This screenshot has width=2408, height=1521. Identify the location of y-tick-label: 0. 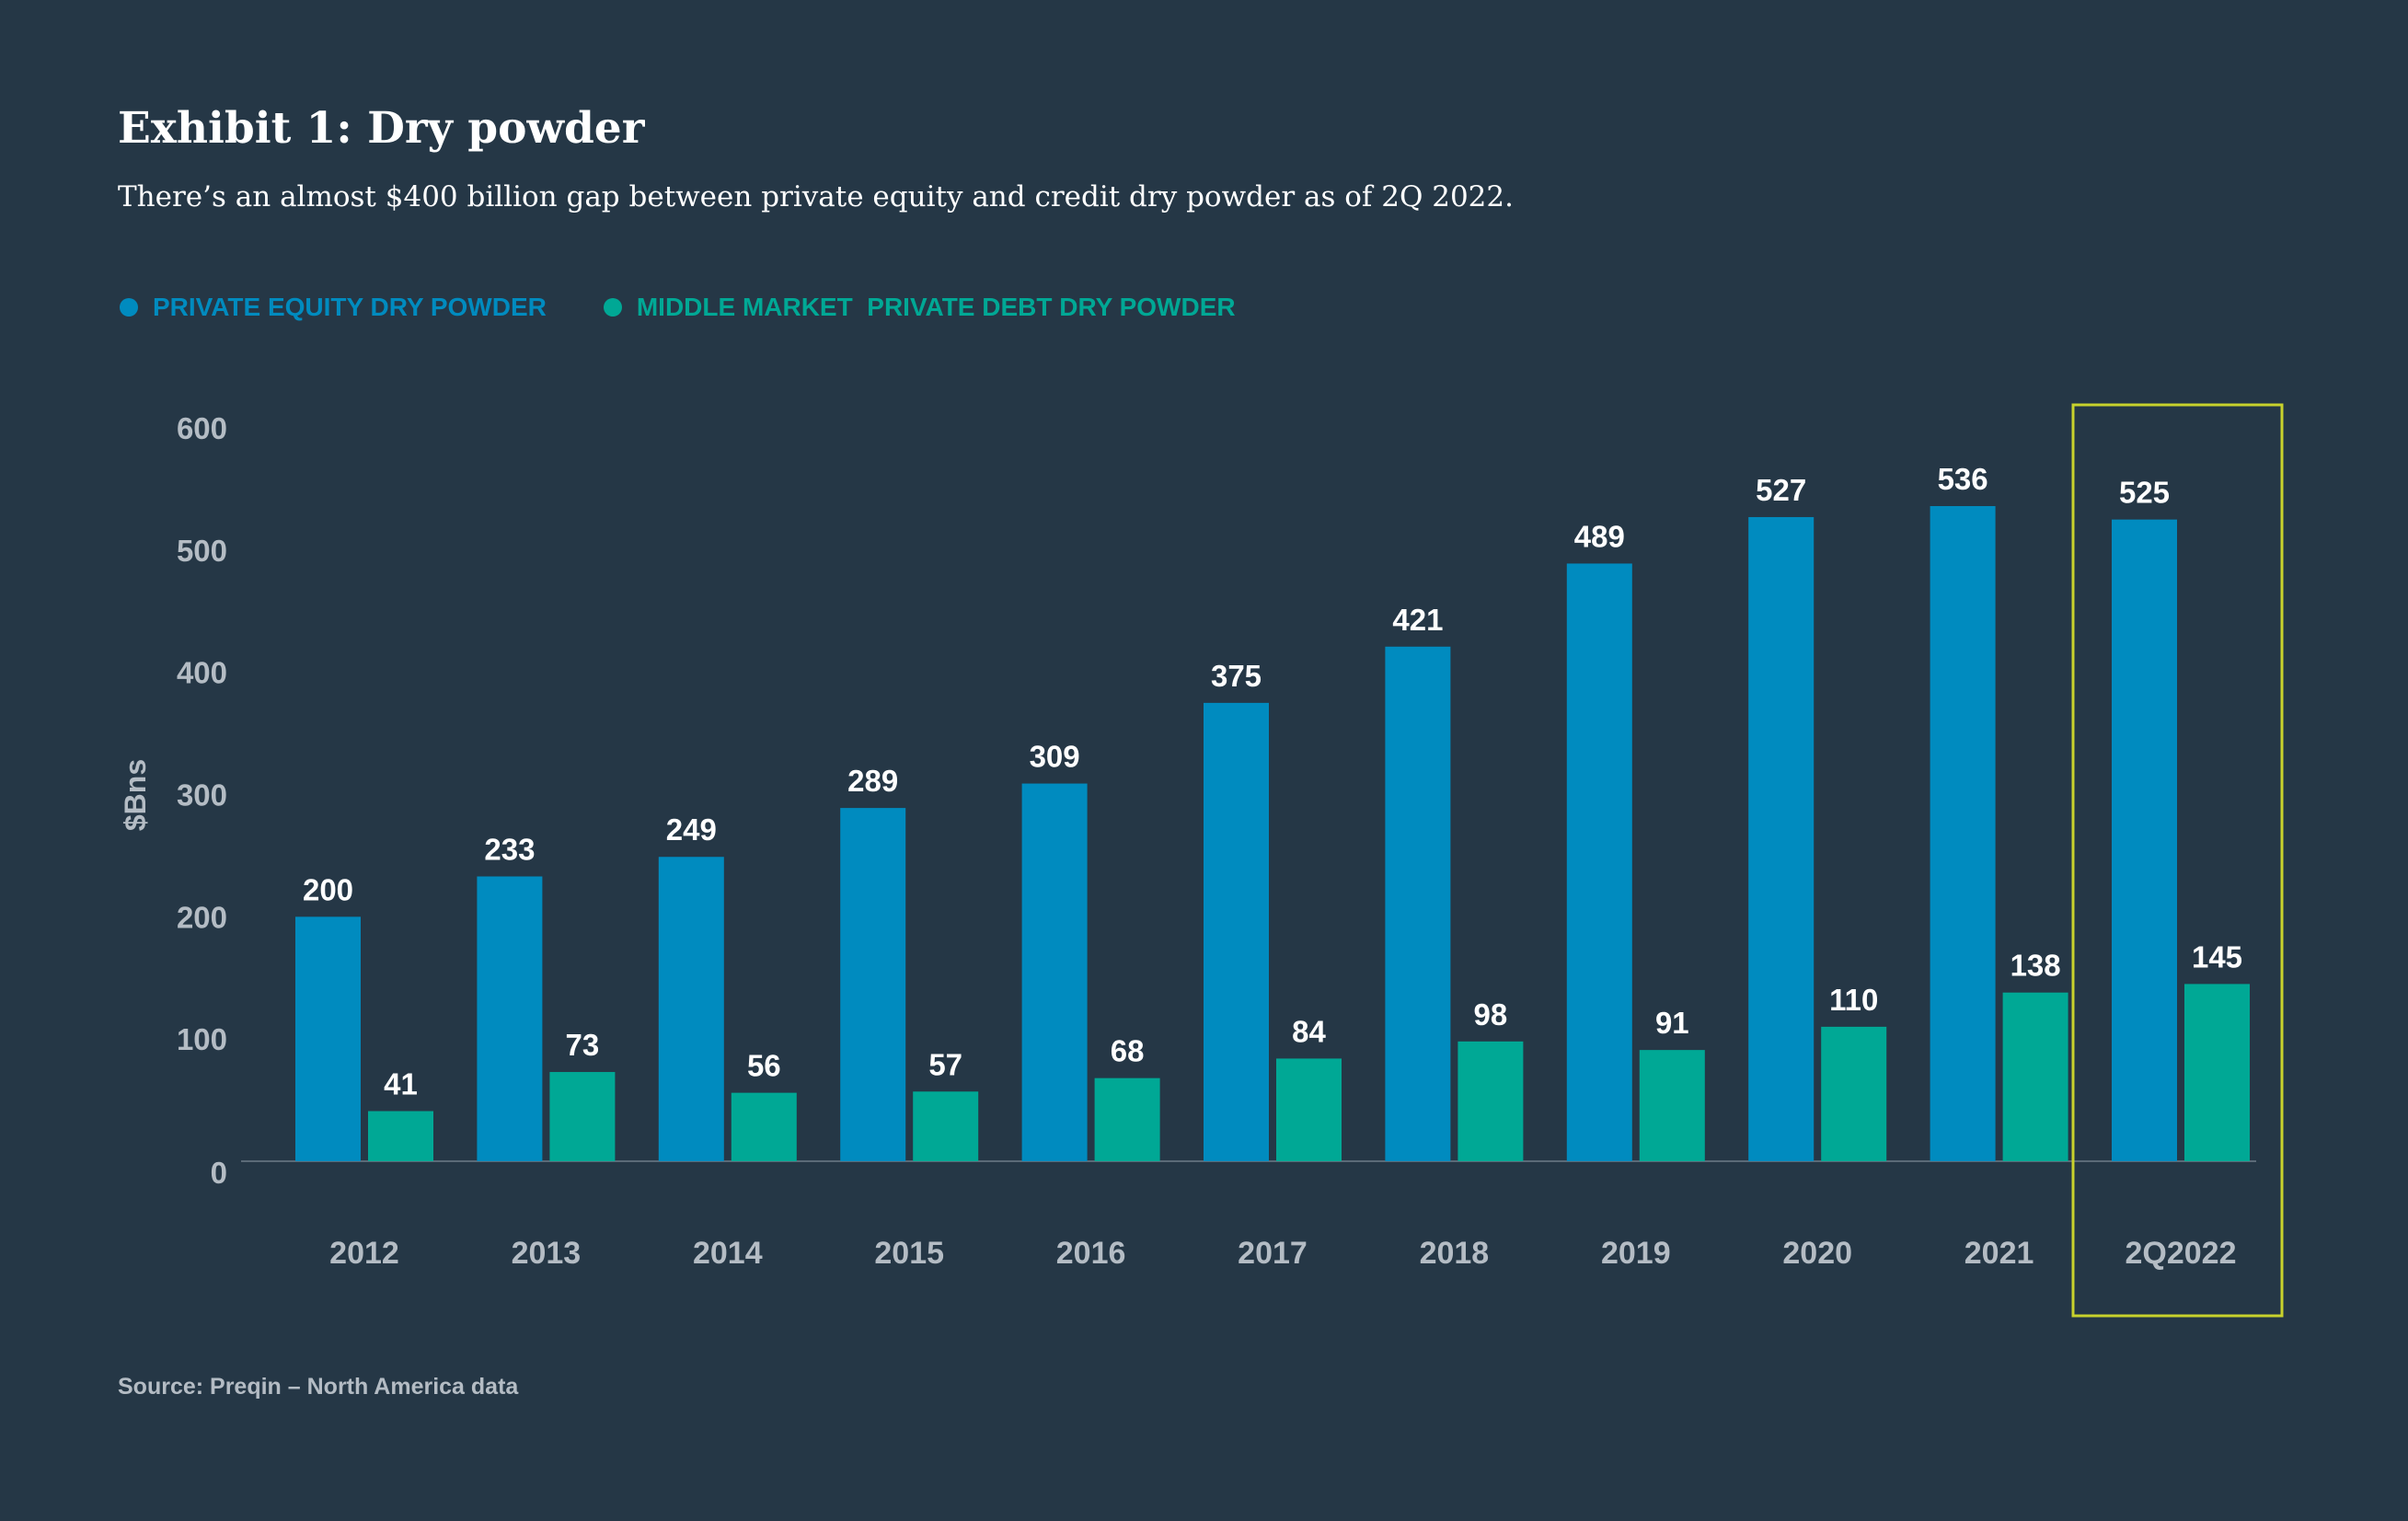
(219, 1173).